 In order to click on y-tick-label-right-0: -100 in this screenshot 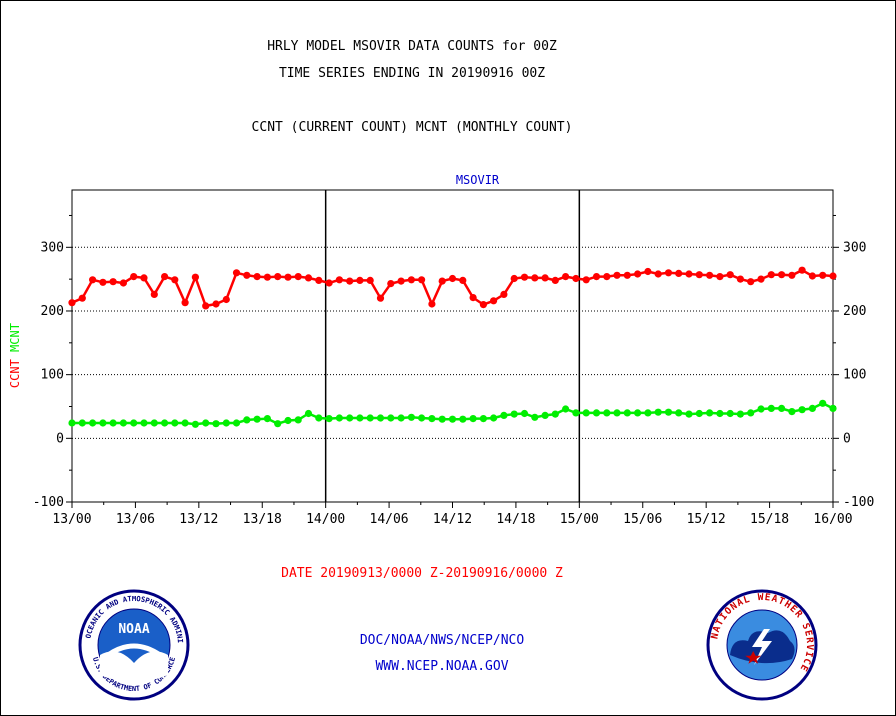, I will do `click(858, 502)`.